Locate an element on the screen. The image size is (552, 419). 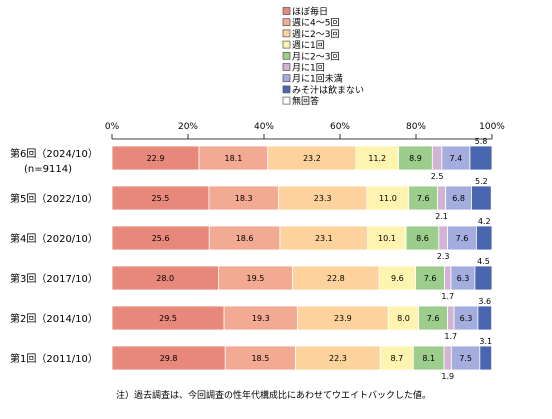
bar-value-label-r4-s4: 7.6 is located at coordinates (433, 318).